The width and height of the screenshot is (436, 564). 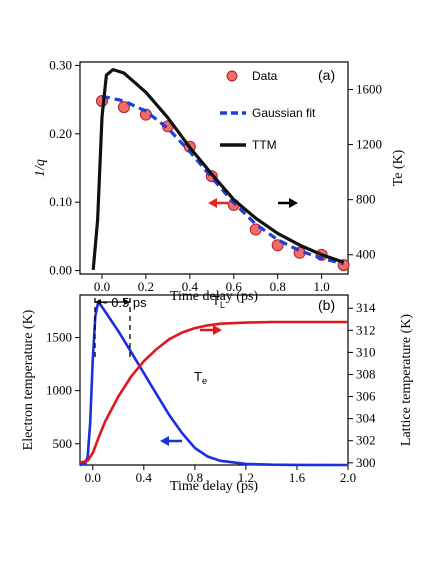 What do you see at coordinates (366, 373) in the screenshot?
I see `panel-b-ytick-right-label: 308` at bounding box center [366, 373].